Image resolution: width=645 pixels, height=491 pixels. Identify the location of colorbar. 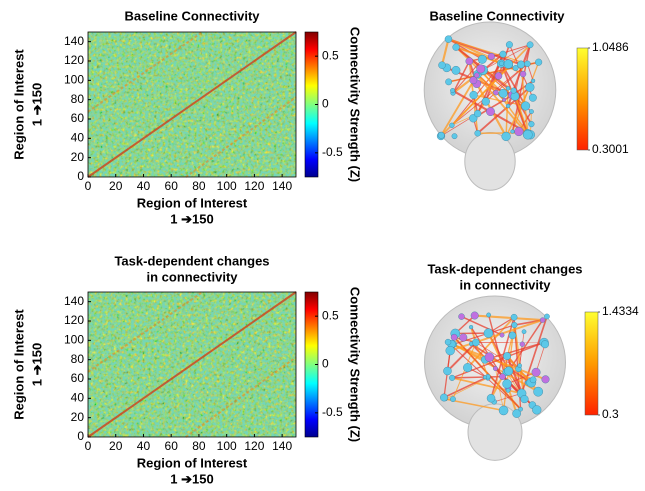
(582, 99).